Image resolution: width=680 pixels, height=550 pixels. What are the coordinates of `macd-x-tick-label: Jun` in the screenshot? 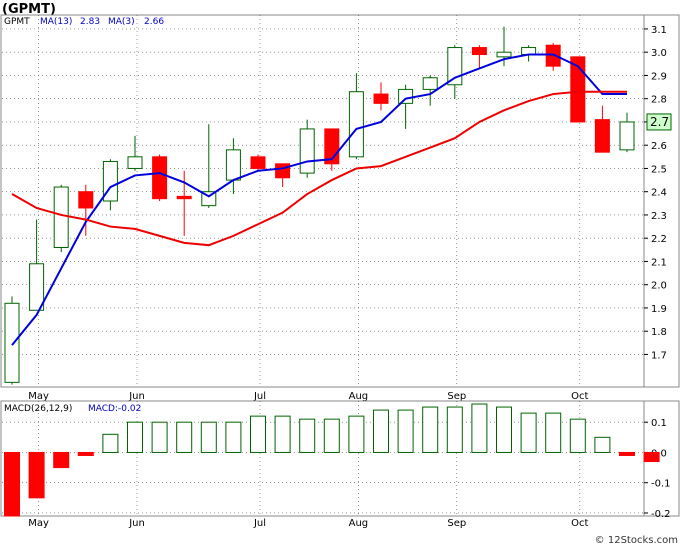 It's located at (136, 523).